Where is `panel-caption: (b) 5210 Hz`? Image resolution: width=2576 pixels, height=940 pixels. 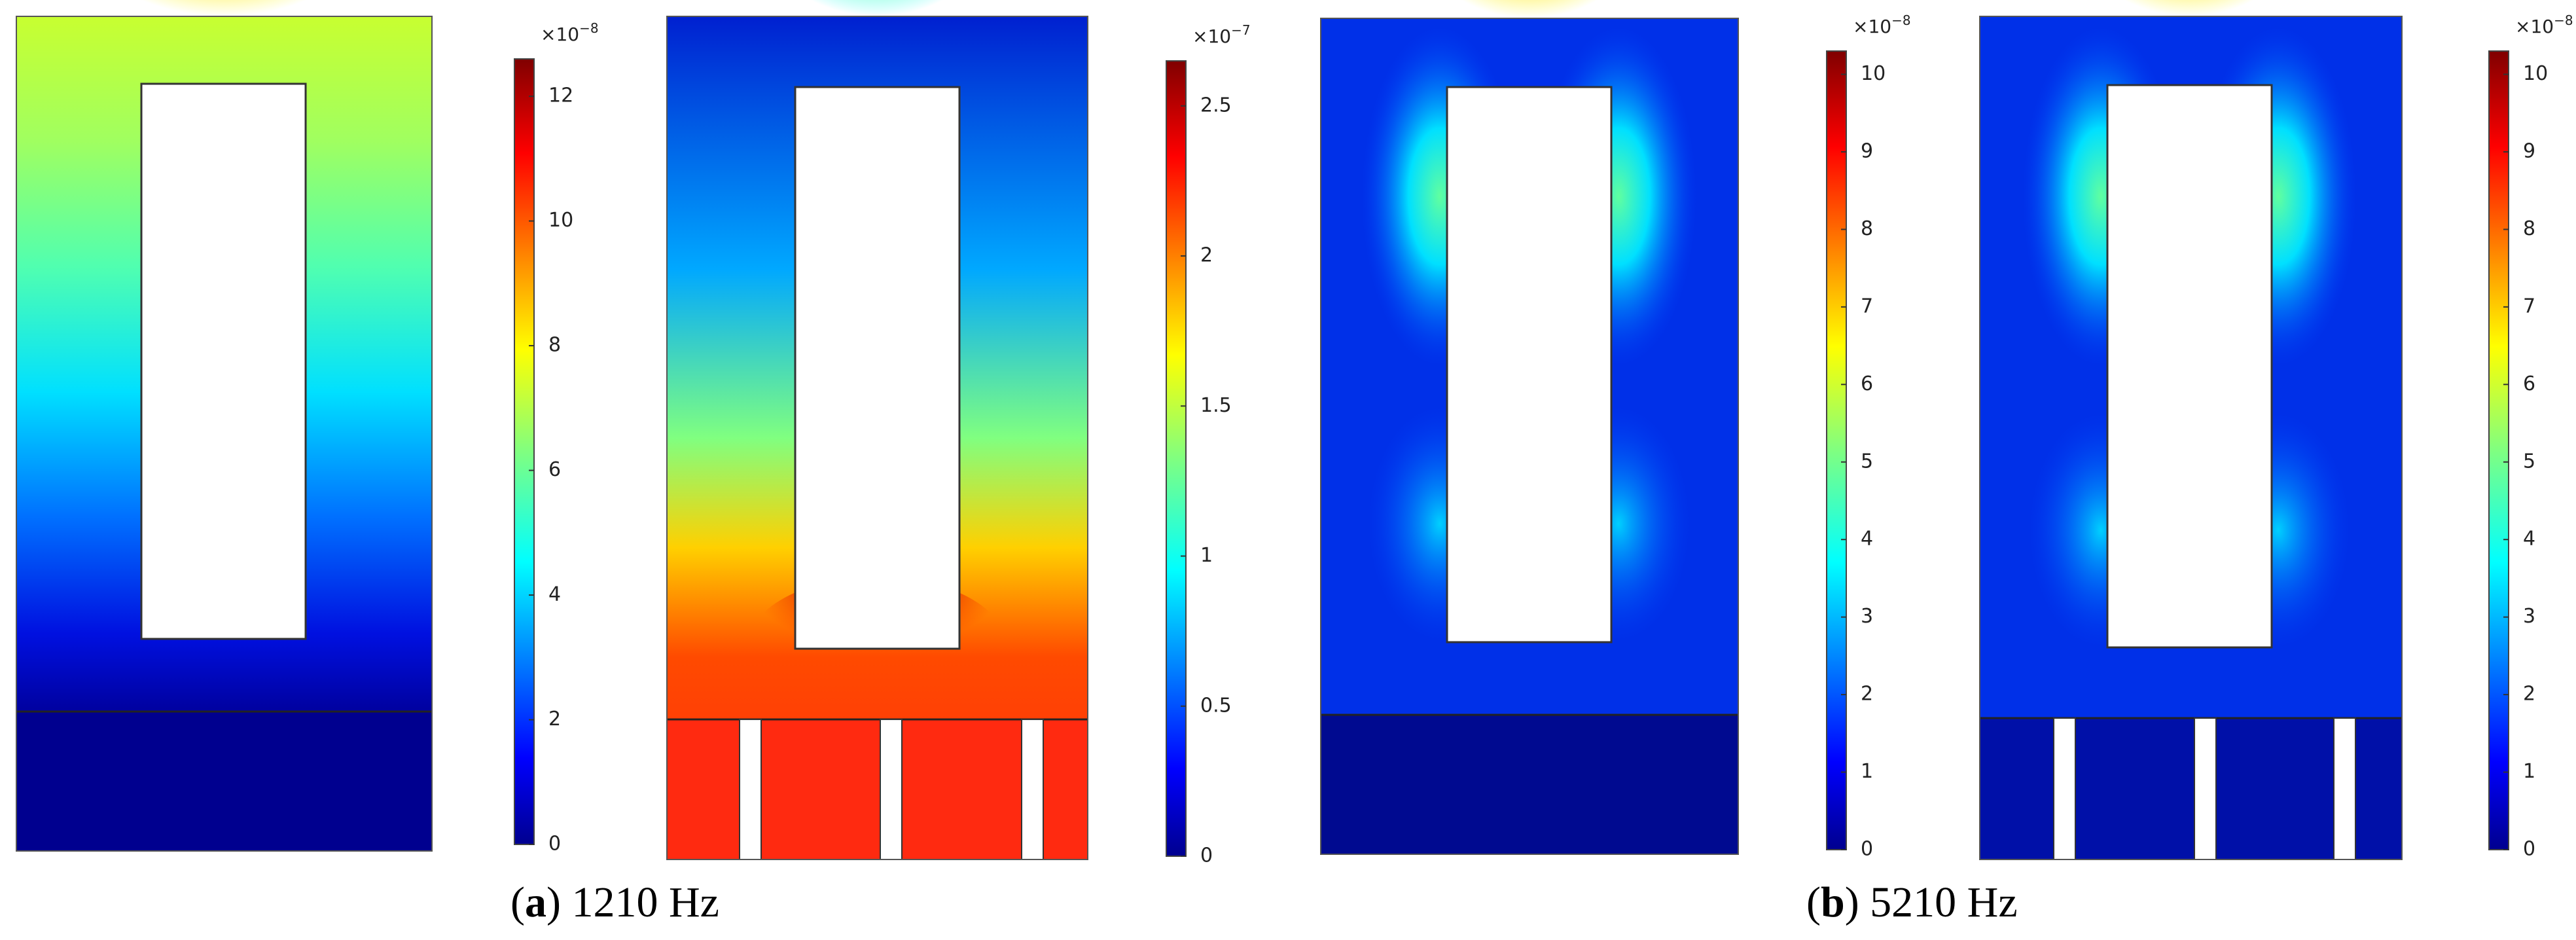 panel-caption: (b) 5210 Hz is located at coordinates (1912, 902).